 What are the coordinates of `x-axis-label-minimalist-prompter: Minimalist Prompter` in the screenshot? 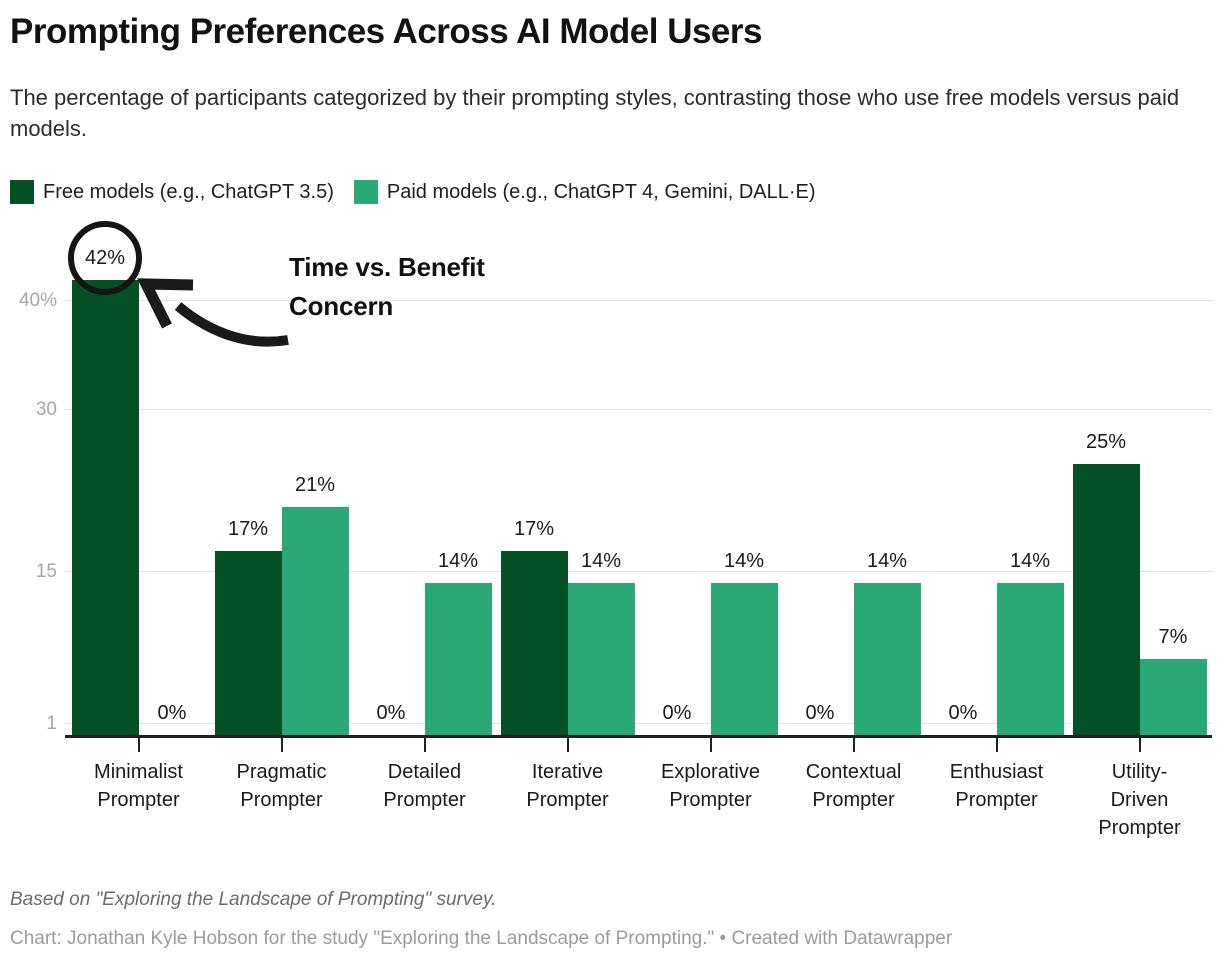 It's located at (138, 786).